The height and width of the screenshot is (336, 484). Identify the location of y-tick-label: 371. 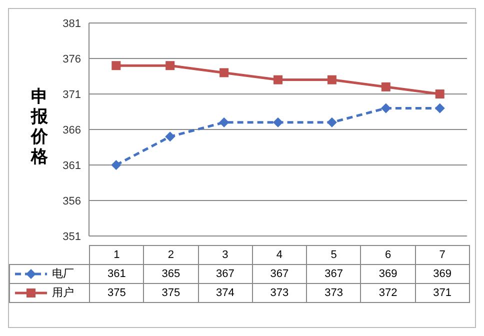
(71, 94).